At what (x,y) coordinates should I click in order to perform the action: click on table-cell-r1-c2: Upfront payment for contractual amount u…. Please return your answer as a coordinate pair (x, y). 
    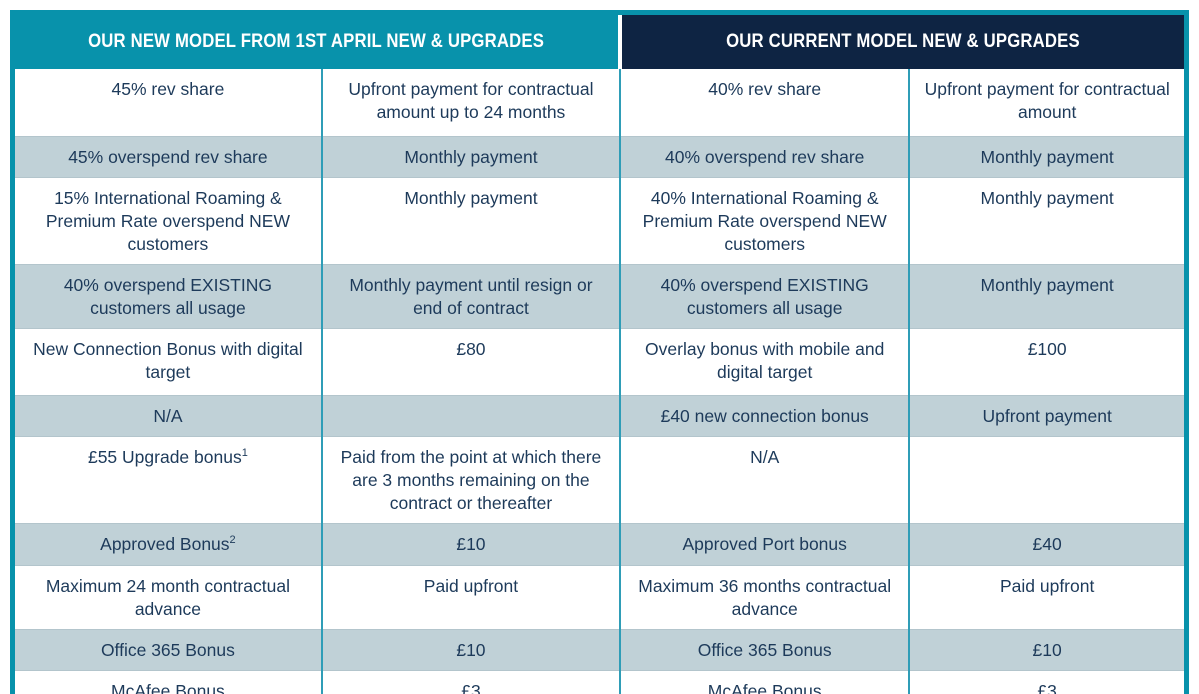
    Looking at the image, I should click on (470, 102).